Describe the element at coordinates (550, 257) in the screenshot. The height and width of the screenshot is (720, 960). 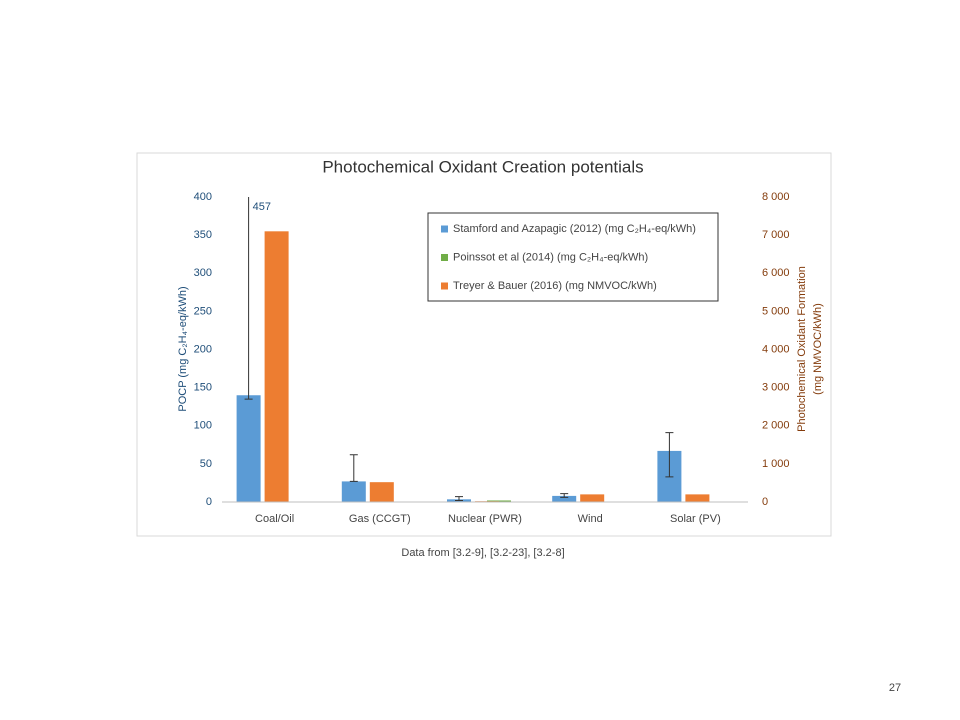
I see `legend-label: Poinssot et al (2014) (mg C₂H₄-eq/kWh)` at that location.